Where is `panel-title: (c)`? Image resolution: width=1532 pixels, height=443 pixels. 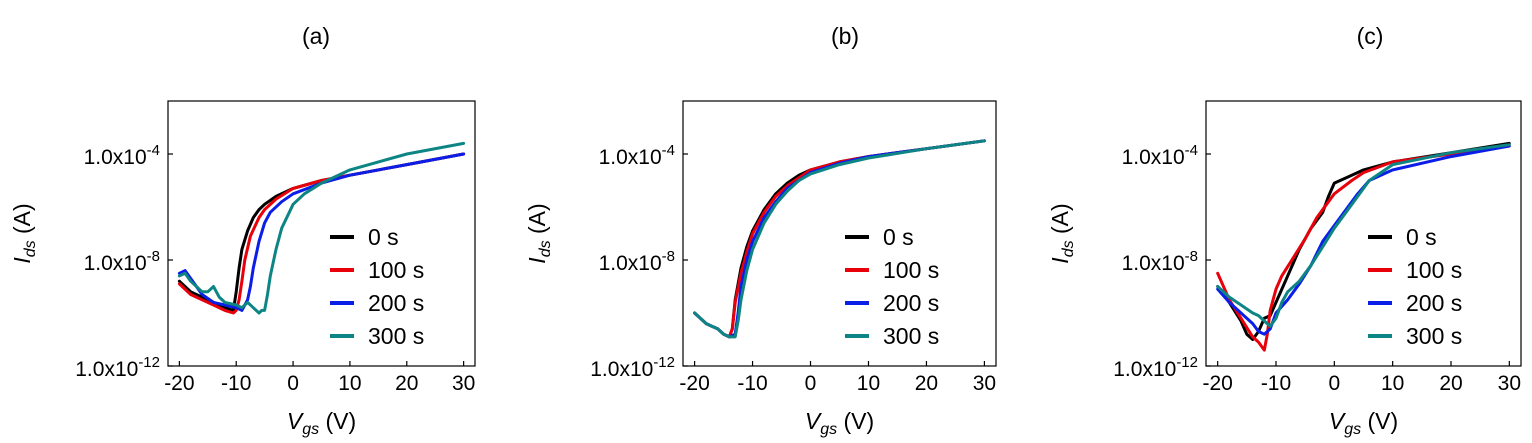 panel-title: (c) is located at coordinates (1370, 36).